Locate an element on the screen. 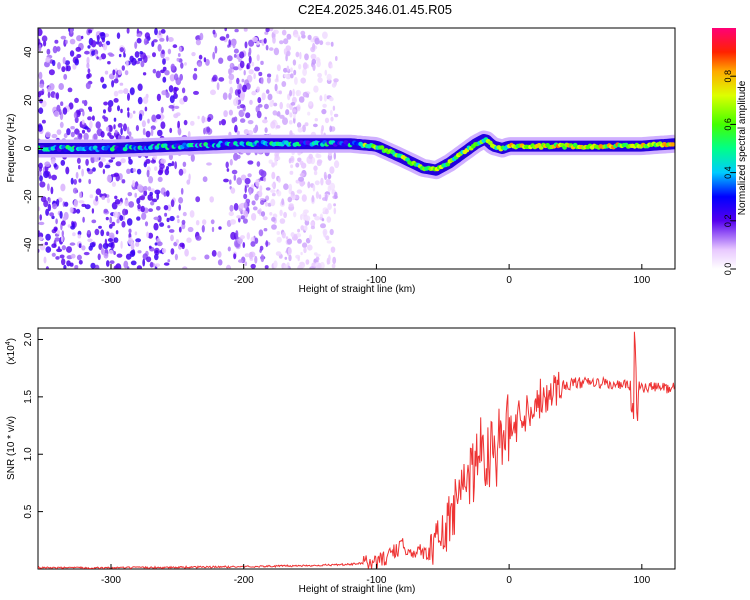 Image resolution: width=750 pixels, height=600 pixels. spectrogram-y-tick-label: -40 is located at coordinates (28, 244).